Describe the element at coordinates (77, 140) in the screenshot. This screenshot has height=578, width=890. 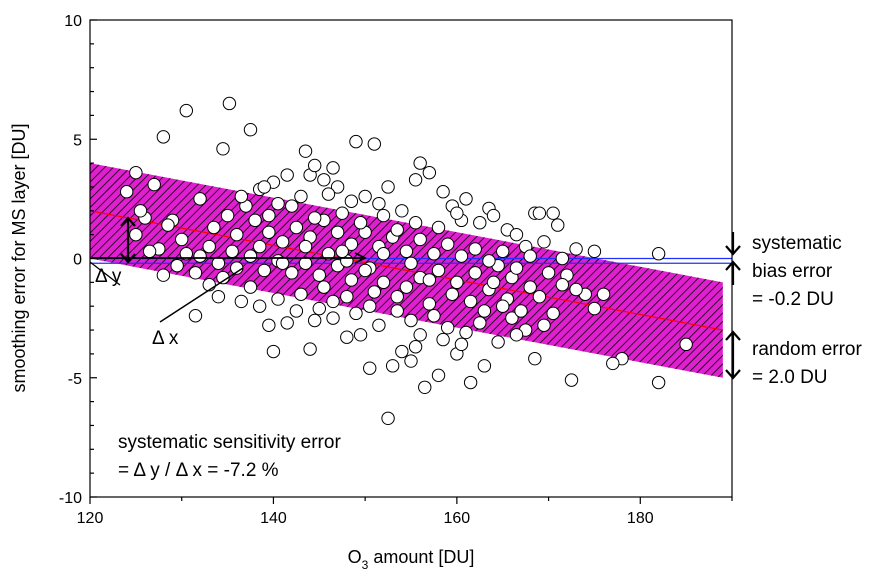
I see `y-tick-label: 5` at that location.